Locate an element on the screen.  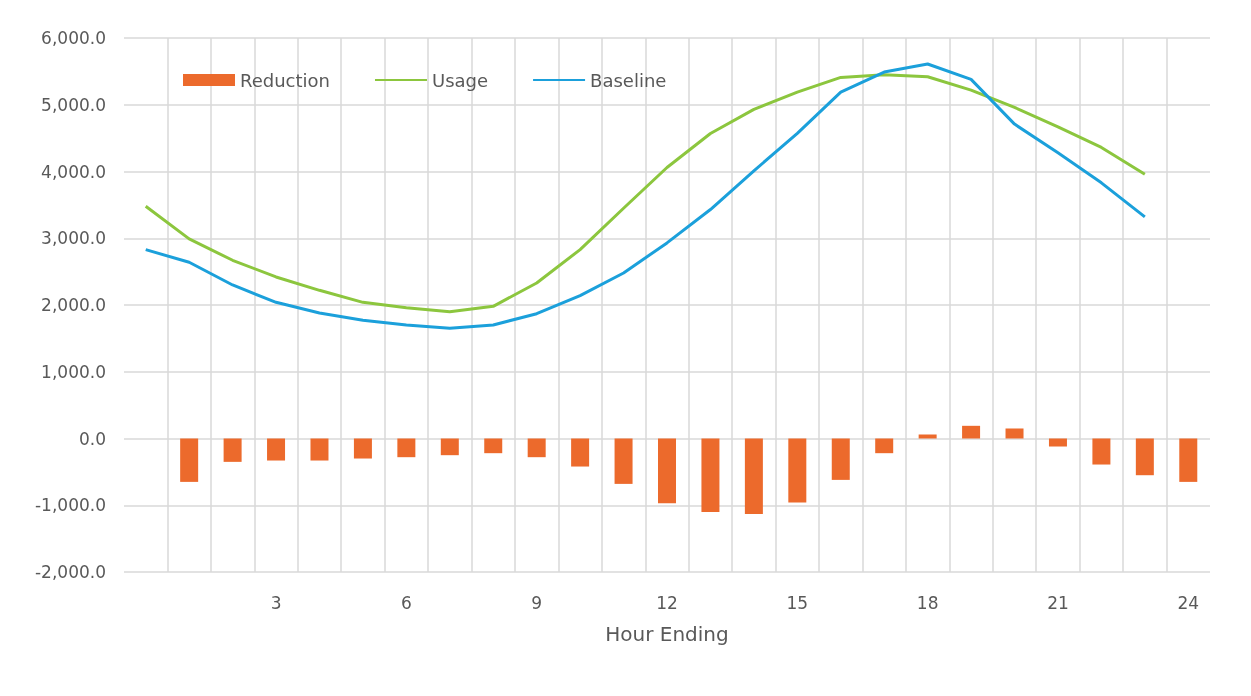
x-tick-label: 9 is located at coordinates (537, 602).